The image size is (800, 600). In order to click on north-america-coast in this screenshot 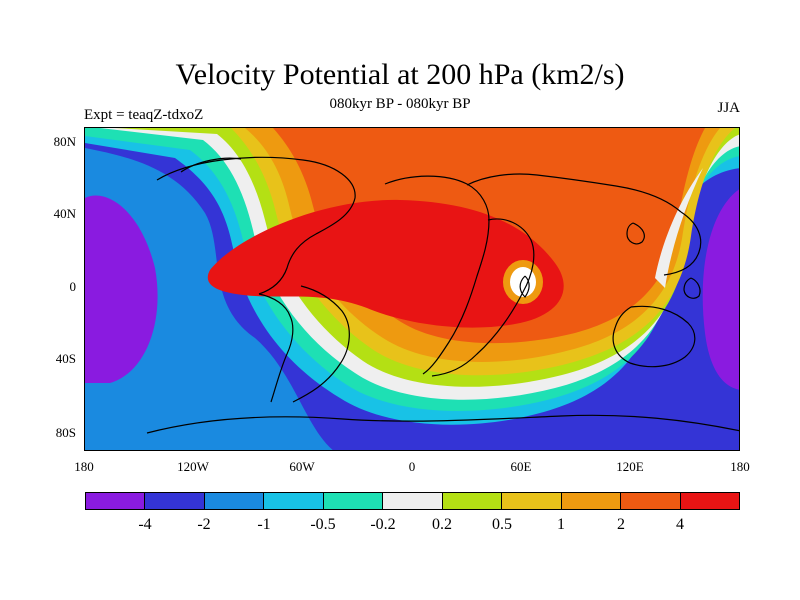, I will do `click(256, 225)`.